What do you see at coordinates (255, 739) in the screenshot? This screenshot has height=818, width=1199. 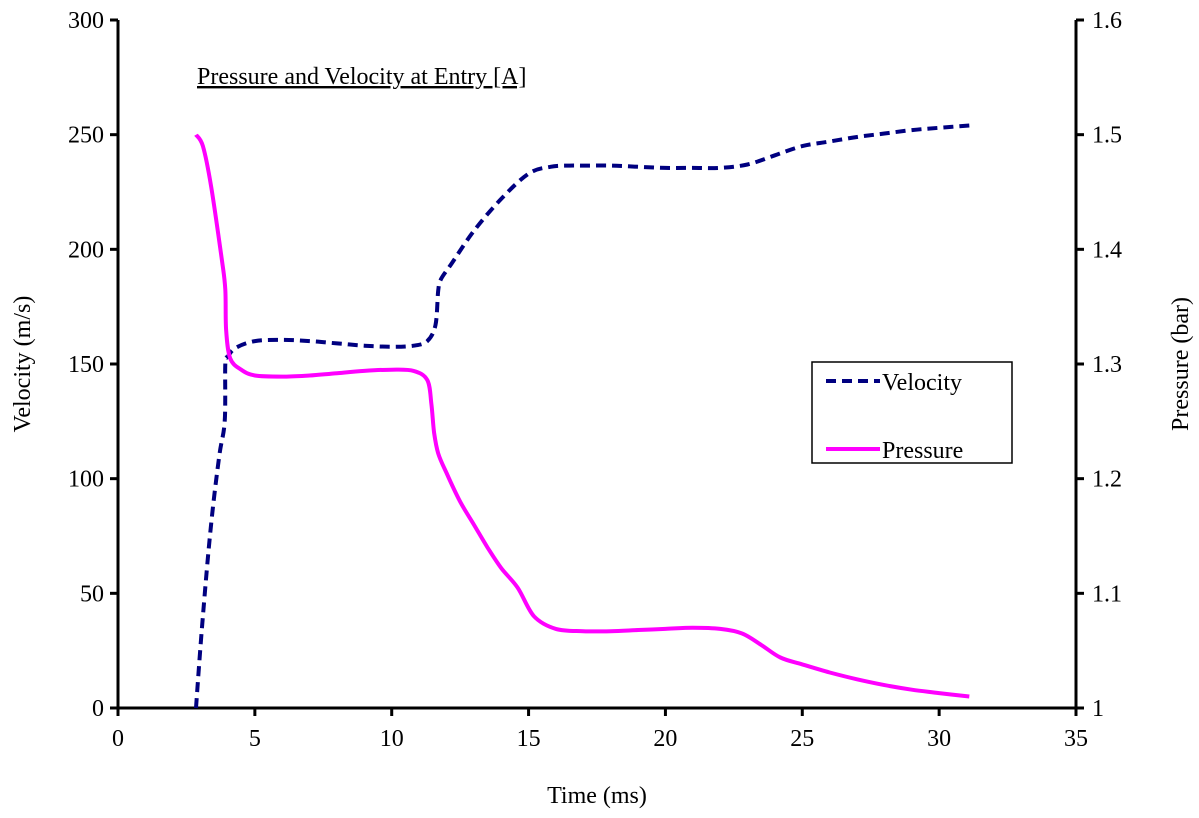 I see `x-tick-label: 5` at bounding box center [255, 739].